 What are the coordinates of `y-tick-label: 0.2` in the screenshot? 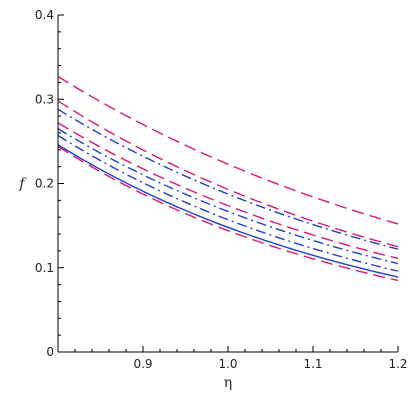 It's located at (44, 184).